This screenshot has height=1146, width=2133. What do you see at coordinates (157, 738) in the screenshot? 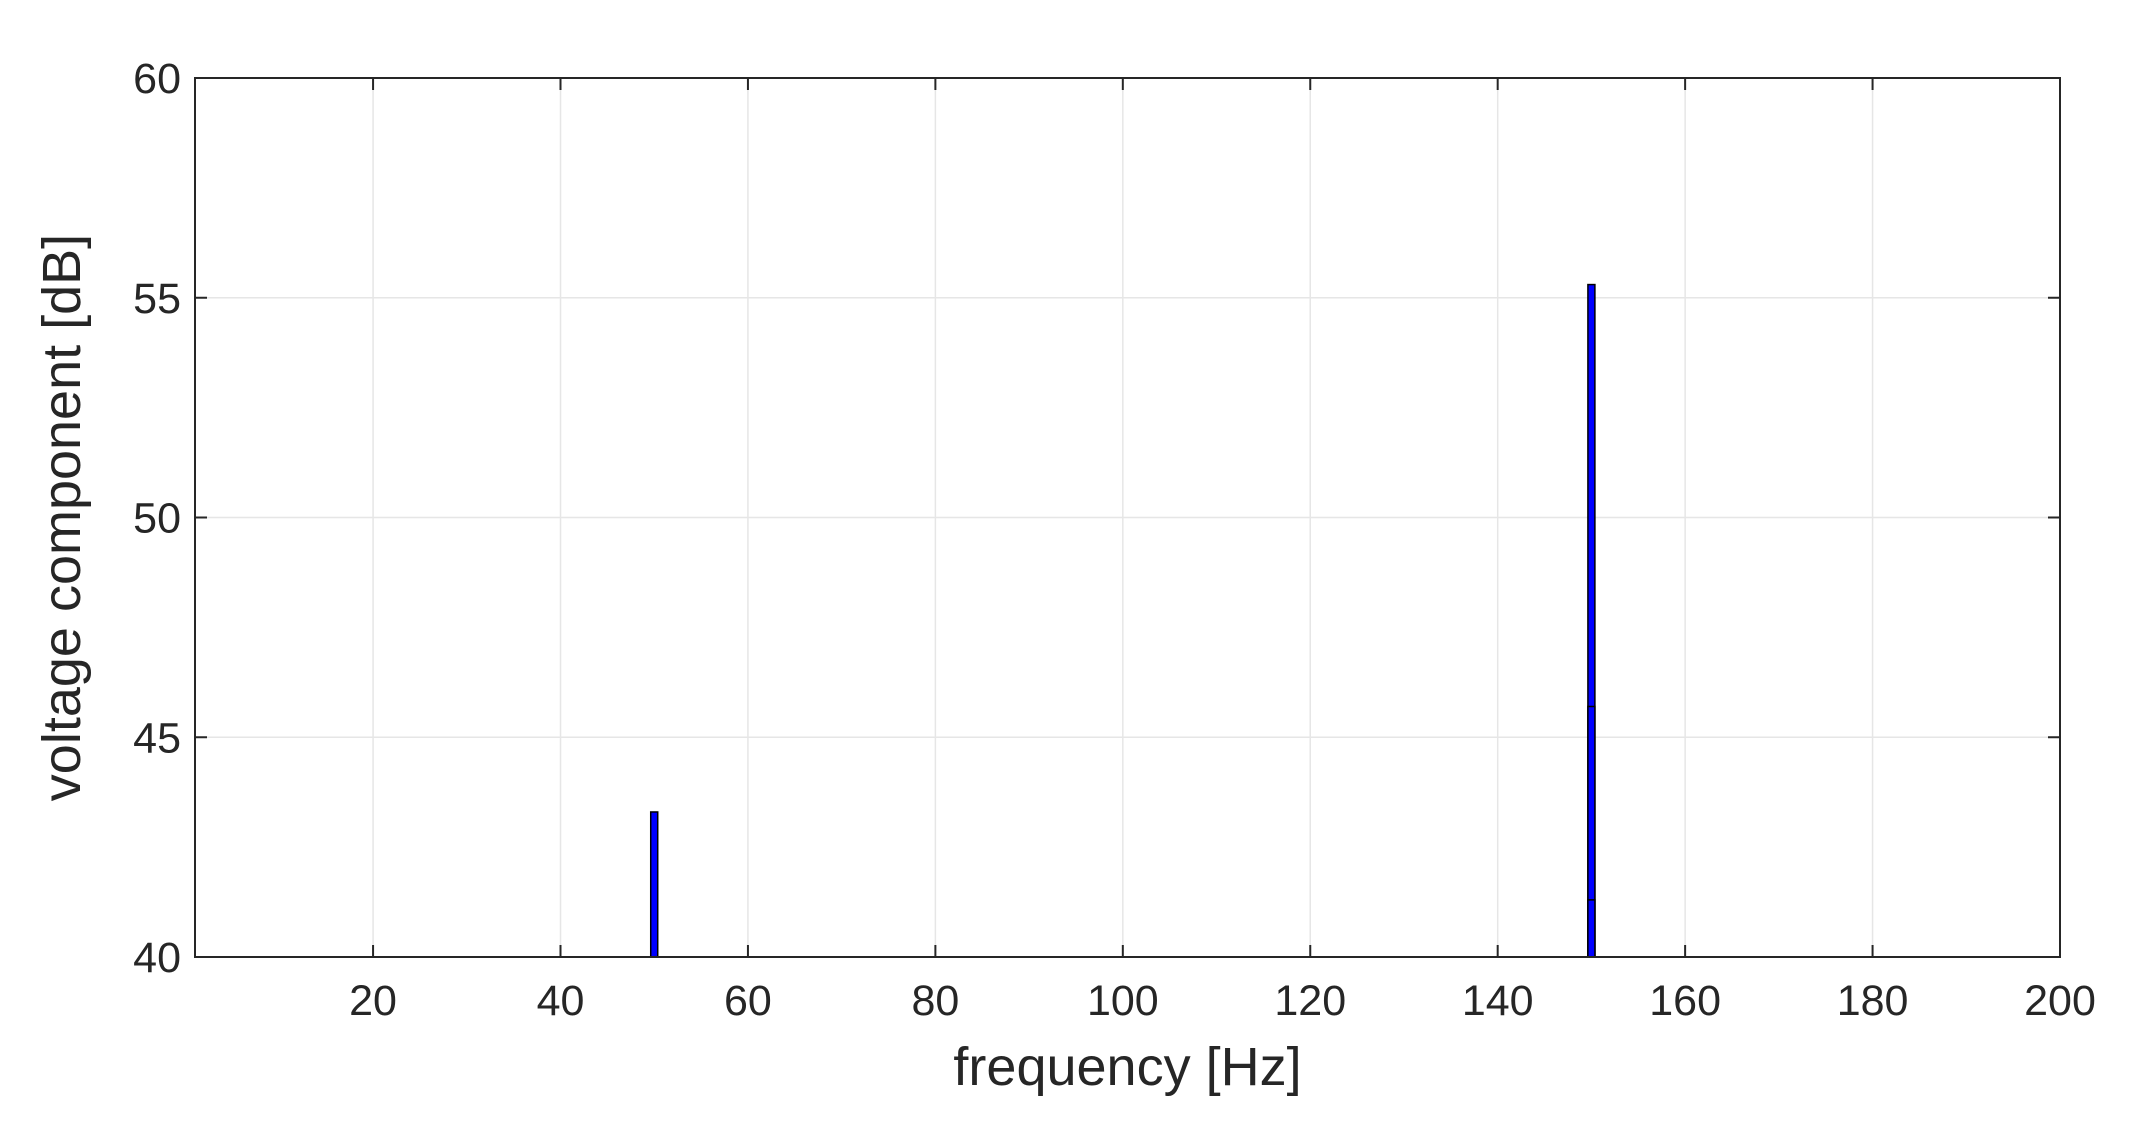
I see `y-tick-label: 45` at bounding box center [157, 738].